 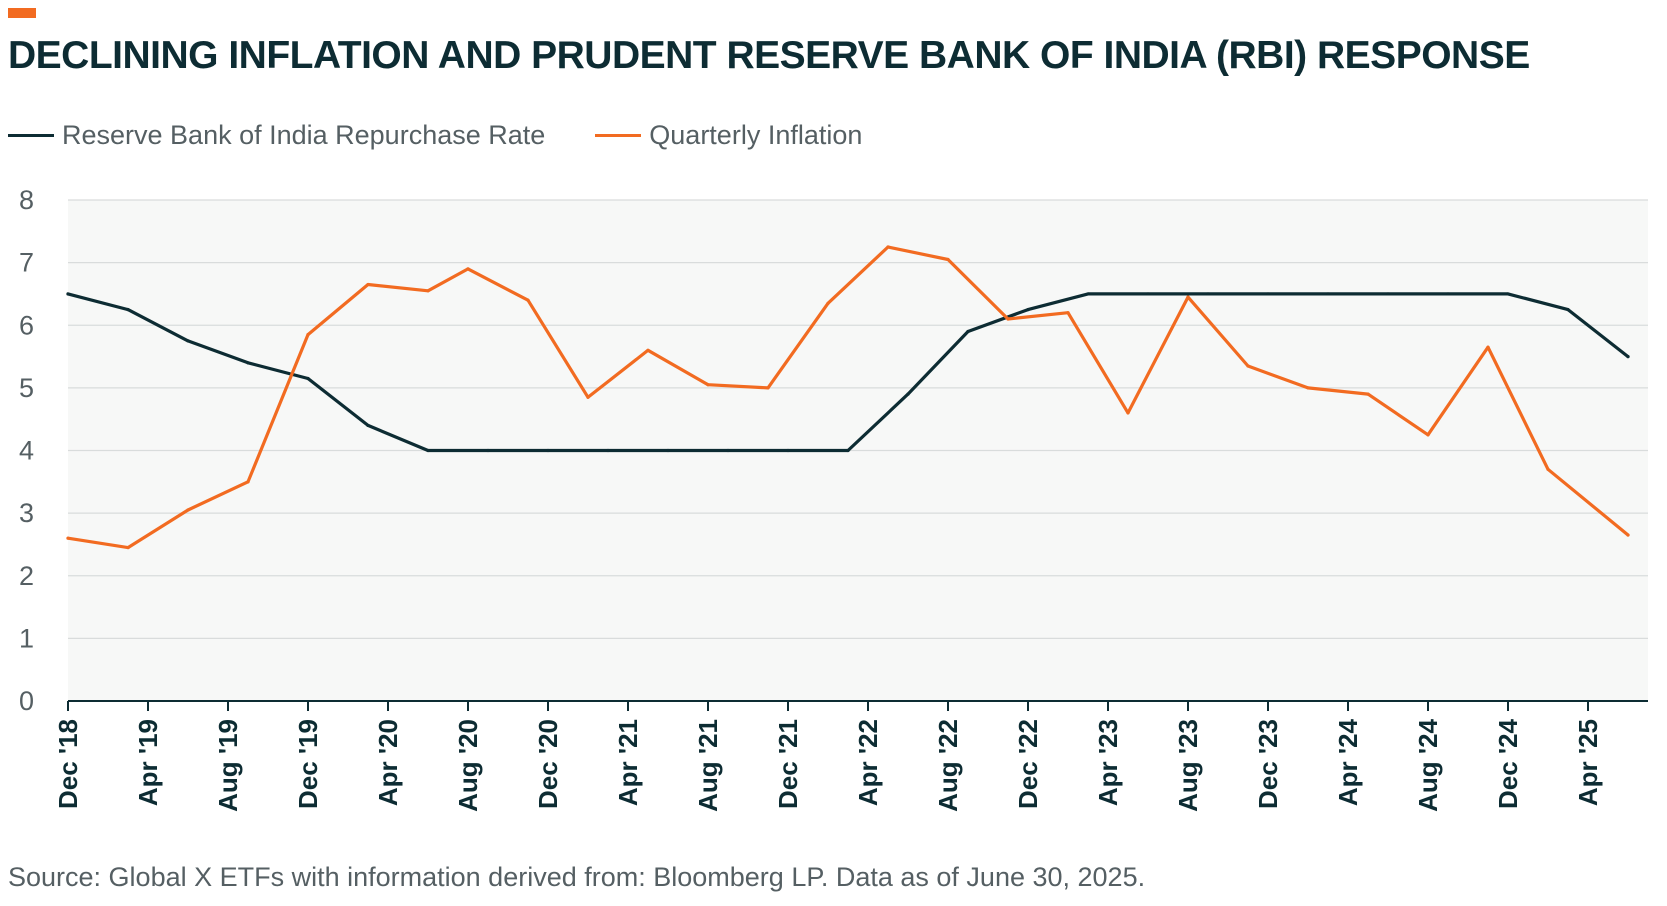 I want to click on x-tick-label: Dec '22, so click(x=1028, y=764).